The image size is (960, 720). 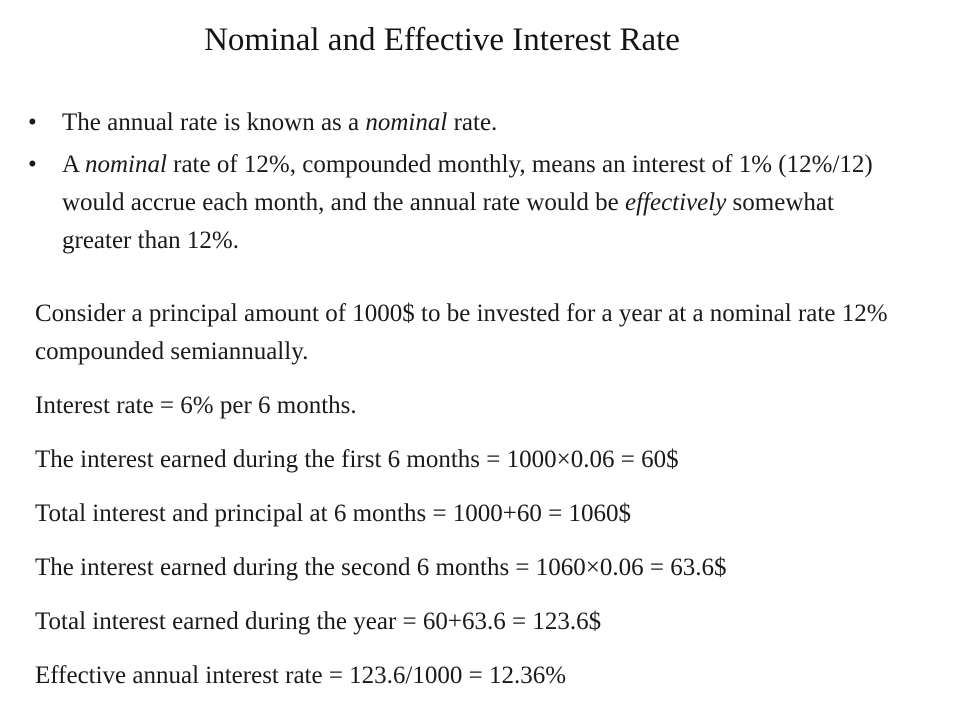 I want to click on bullet-text-part: somewhat greater than 12%., so click(x=448, y=221).